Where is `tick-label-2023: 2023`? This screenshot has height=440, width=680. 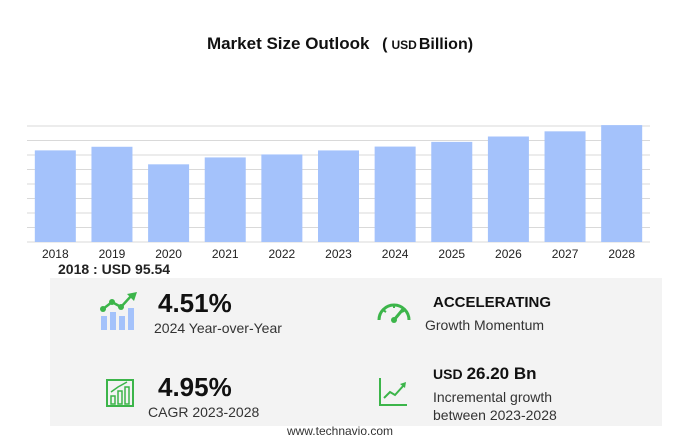 tick-label-2023: 2023 is located at coordinates (338, 254).